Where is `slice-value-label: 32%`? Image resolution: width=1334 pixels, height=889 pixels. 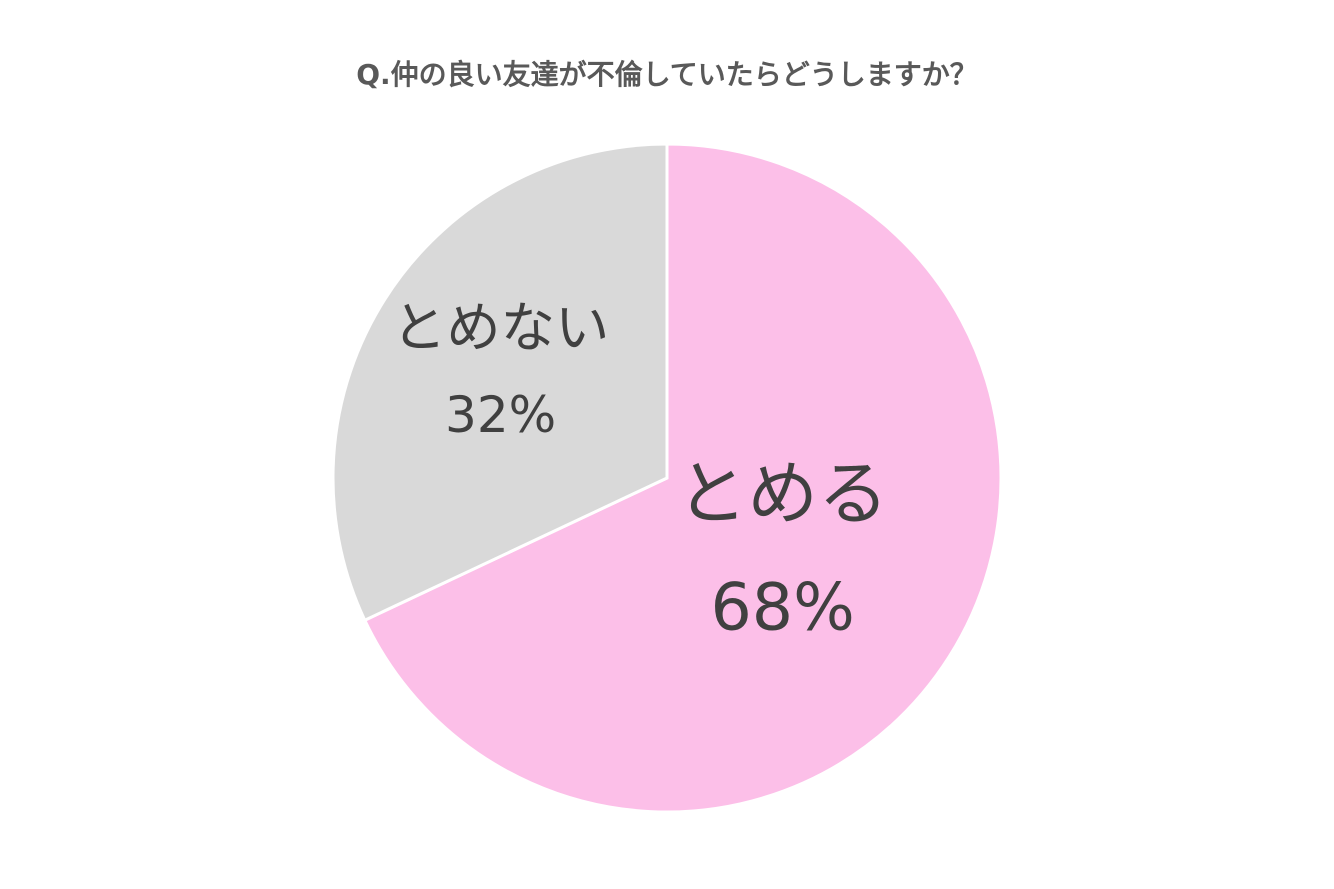
slice-value-label: 32% is located at coordinates (500, 415).